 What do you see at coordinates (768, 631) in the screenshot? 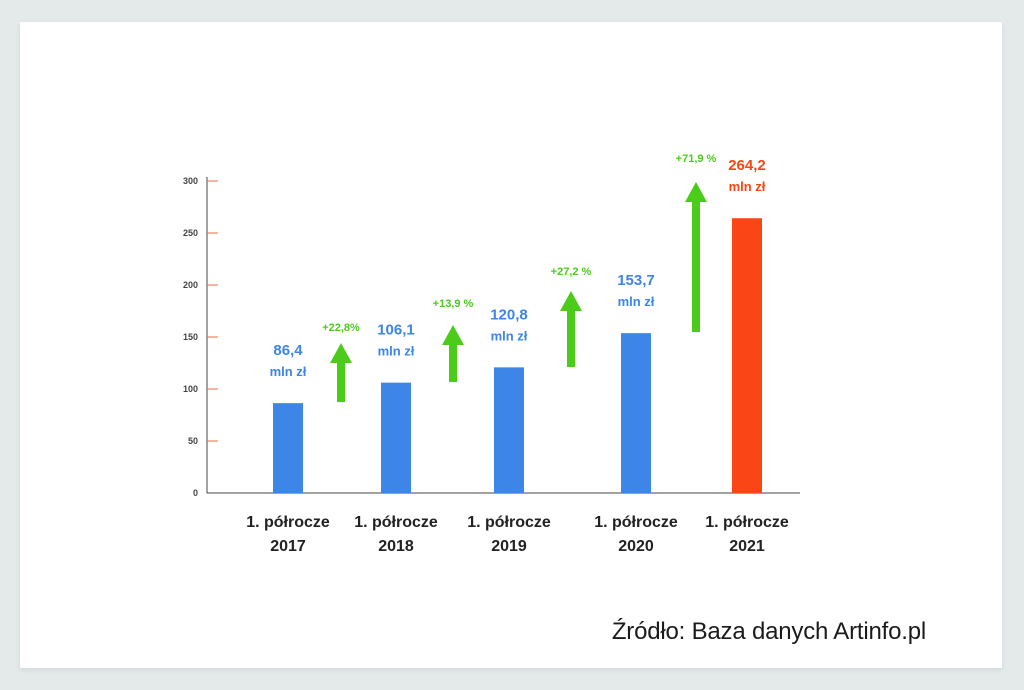
I see `source-note: Źródło: Baza danych Artinfo.pl` at bounding box center [768, 631].